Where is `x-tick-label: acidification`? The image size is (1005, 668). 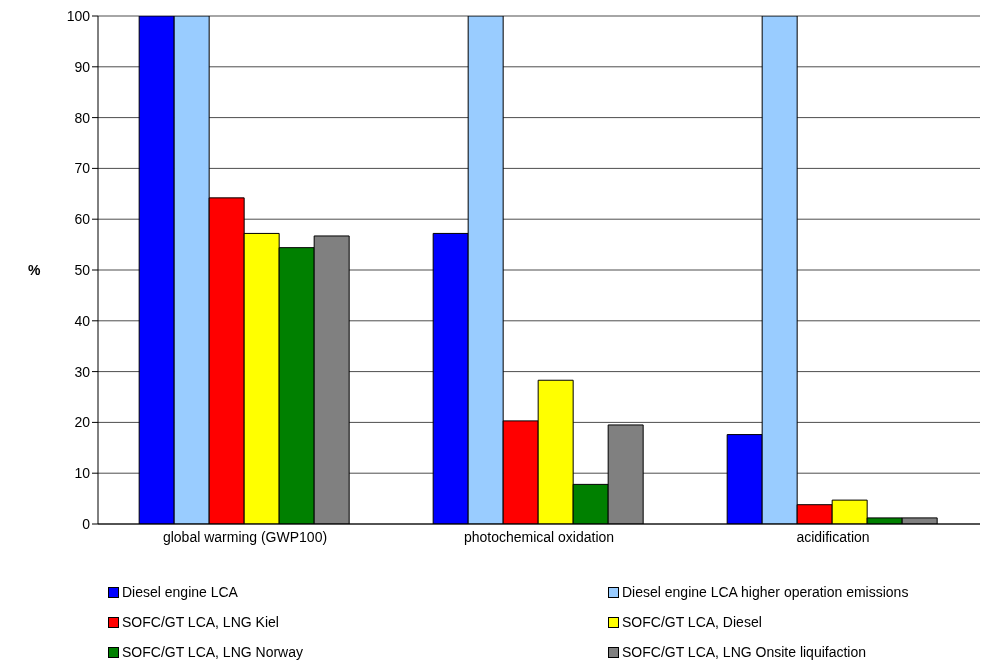
x-tick-label: acidification is located at coordinates (833, 536).